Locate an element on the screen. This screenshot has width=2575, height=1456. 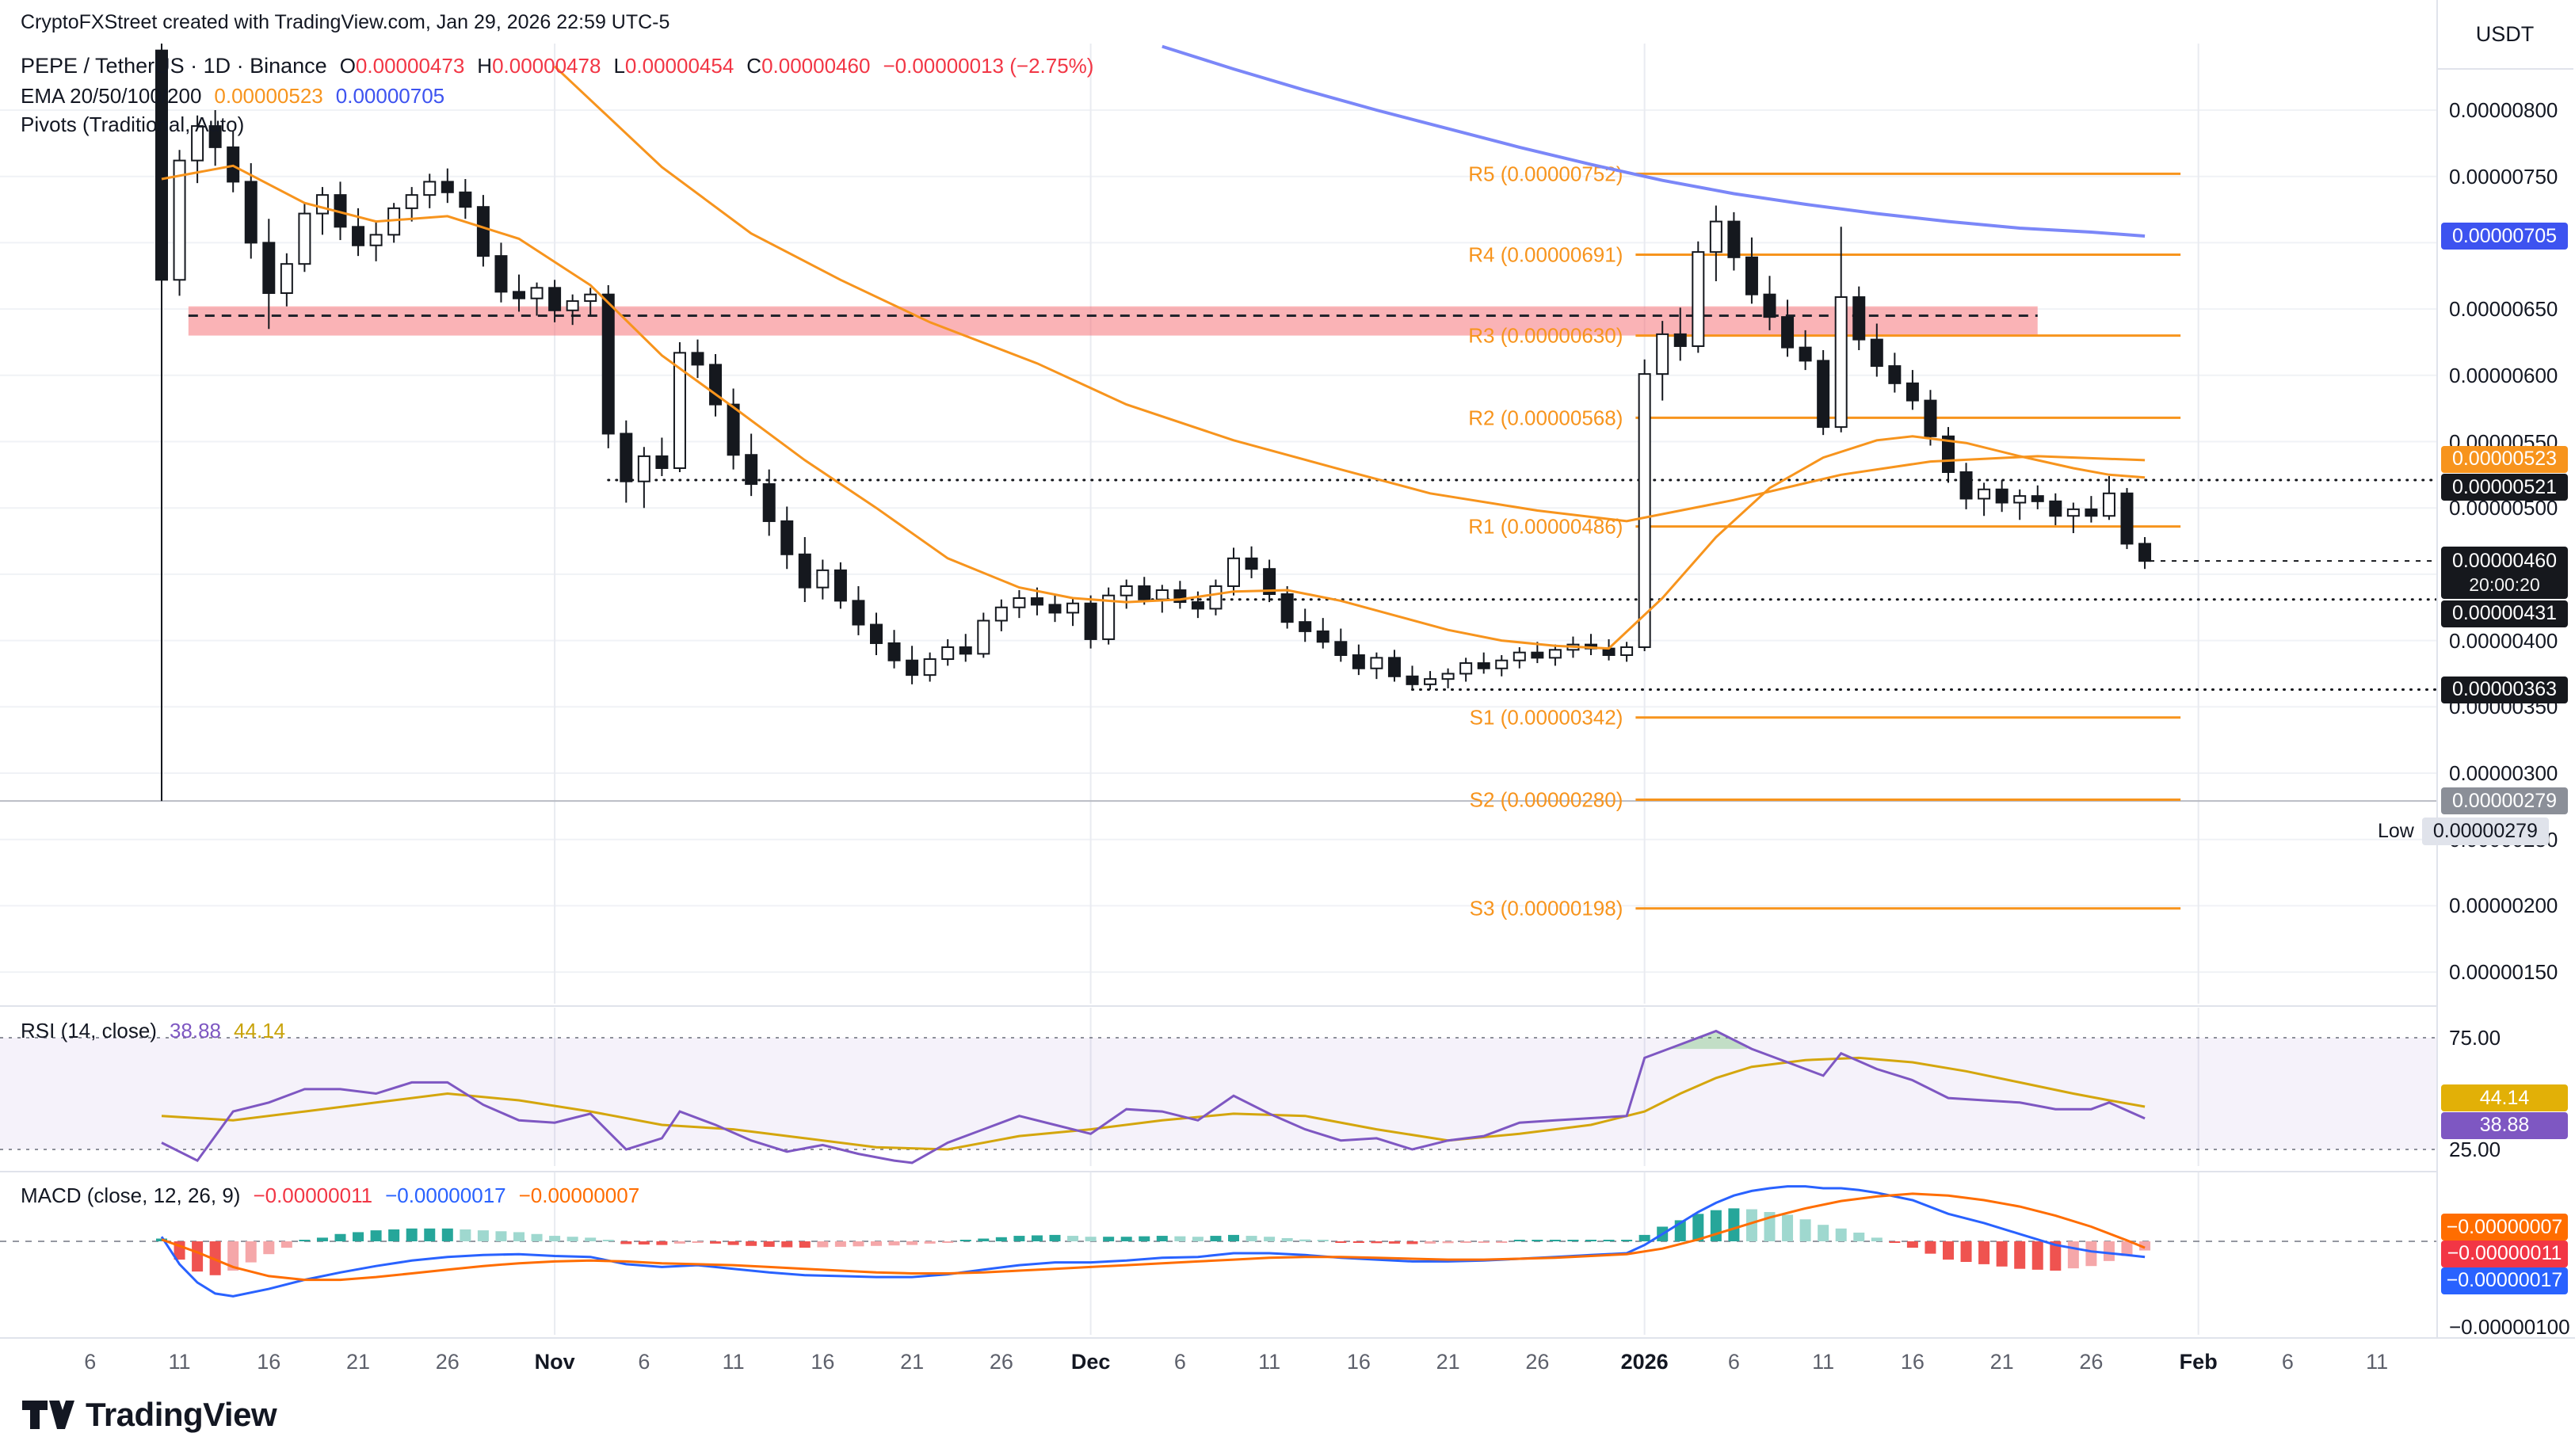
ema-200-line is located at coordinates (1654, 141).